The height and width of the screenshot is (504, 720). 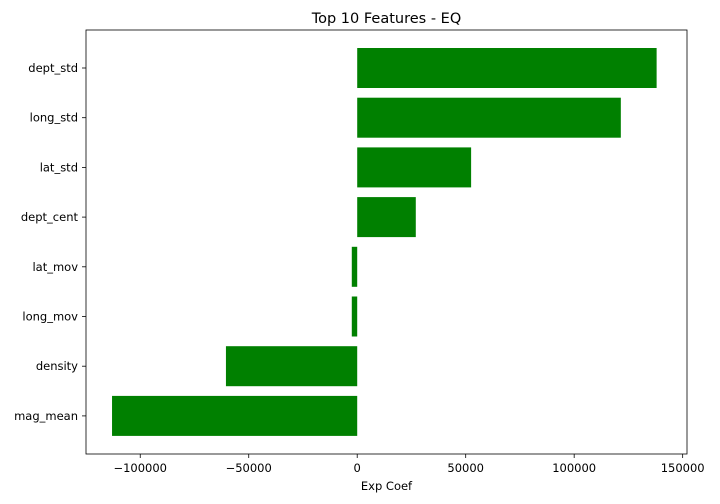 What do you see at coordinates (489, 117) in the screenshot?
I see `bar-long-std` at bounding box center [489, 117].